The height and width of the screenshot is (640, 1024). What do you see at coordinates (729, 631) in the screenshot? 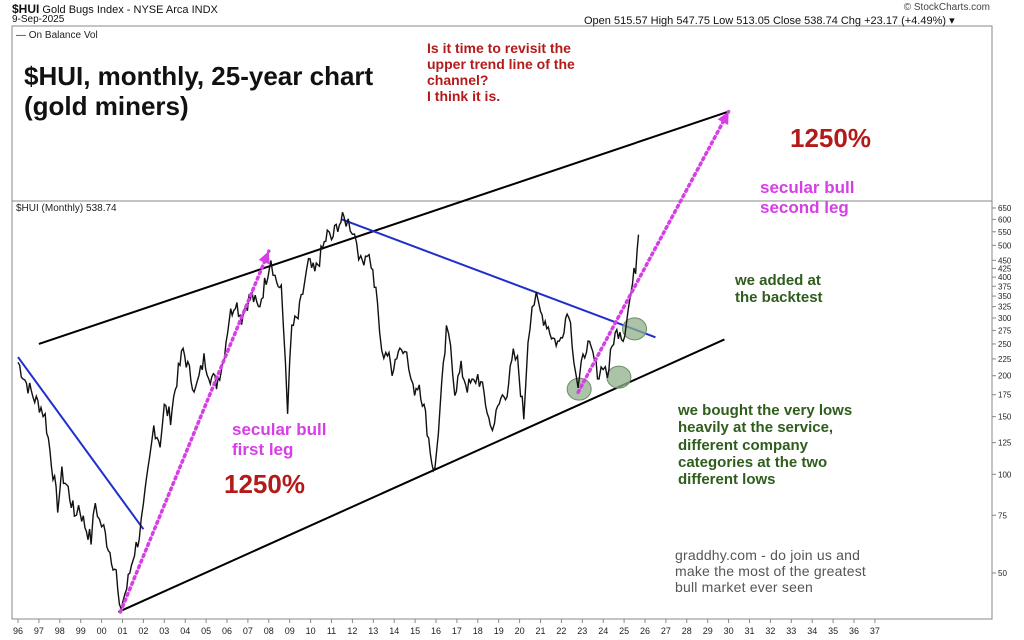
I see `x-tick-label: 30` at bounding box center [729, 631].